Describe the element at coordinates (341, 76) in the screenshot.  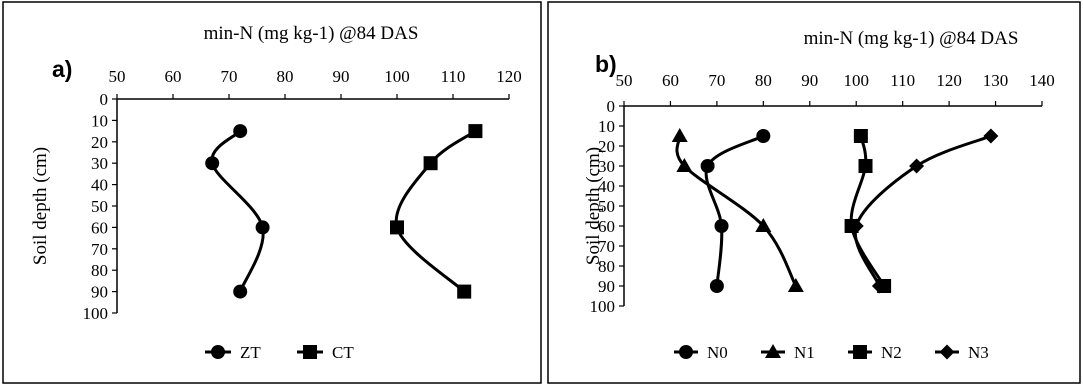
I see `chart-a-x-tick-label: 90` at that location.